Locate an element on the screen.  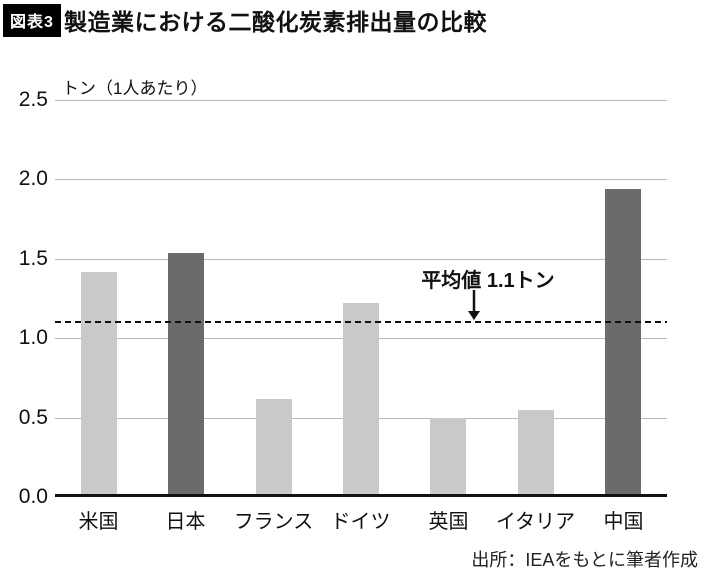
category-label-英国: 英国 is located at coordinates (448, 522).